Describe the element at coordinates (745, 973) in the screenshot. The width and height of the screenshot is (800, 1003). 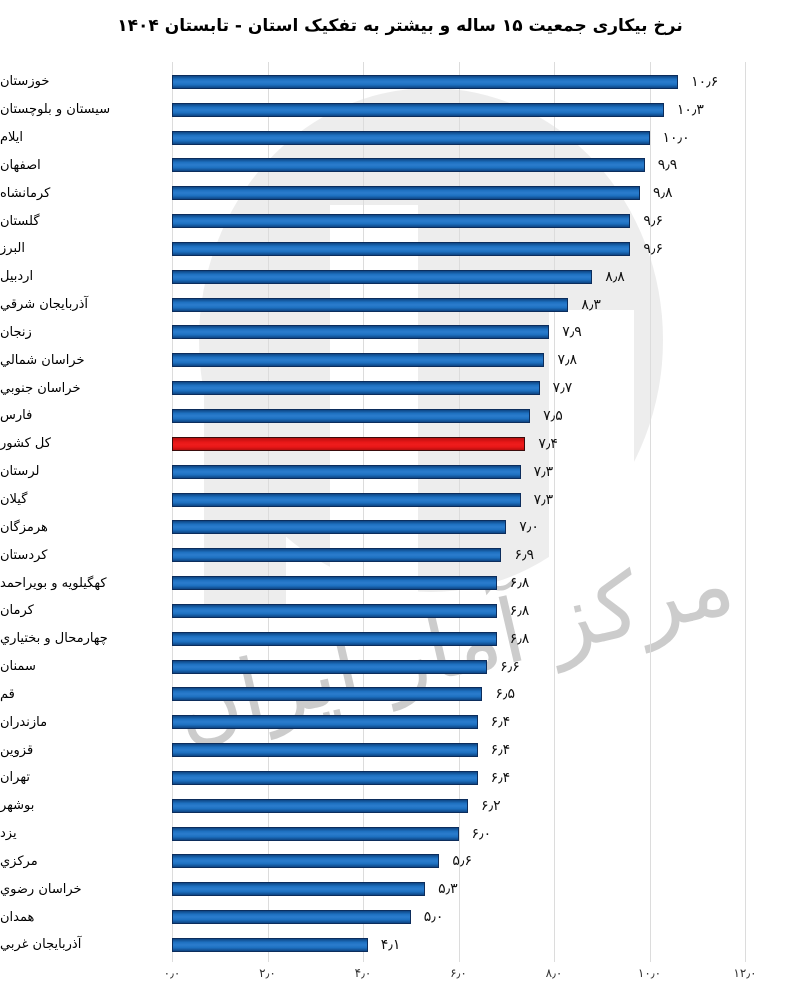
I see `x-tick-label: ۱۲٫۰` at that location.